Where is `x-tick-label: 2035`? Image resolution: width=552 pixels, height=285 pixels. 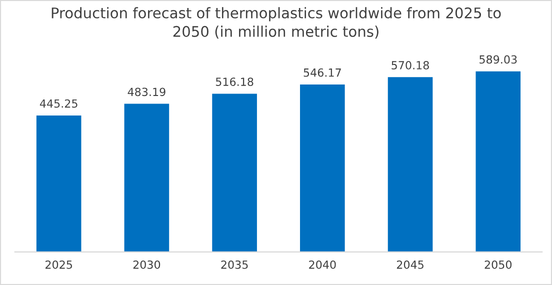 x-tick-label: 2035 is located at coordinates (234, 264).